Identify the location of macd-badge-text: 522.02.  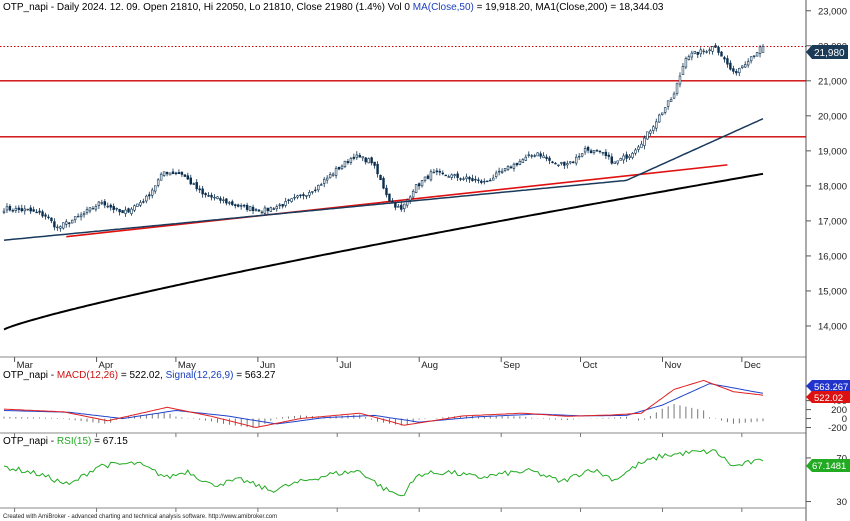
(828, 398).